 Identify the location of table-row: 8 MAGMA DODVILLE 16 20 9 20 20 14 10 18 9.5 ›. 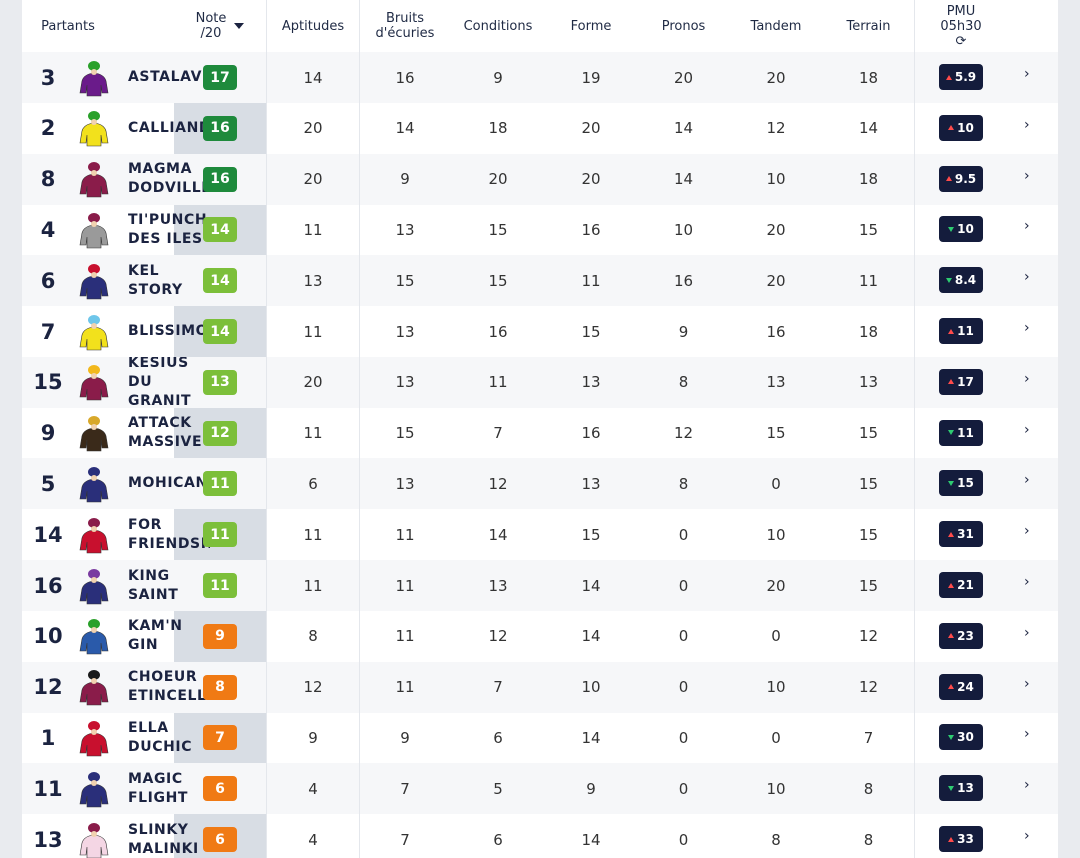
(540, 179).